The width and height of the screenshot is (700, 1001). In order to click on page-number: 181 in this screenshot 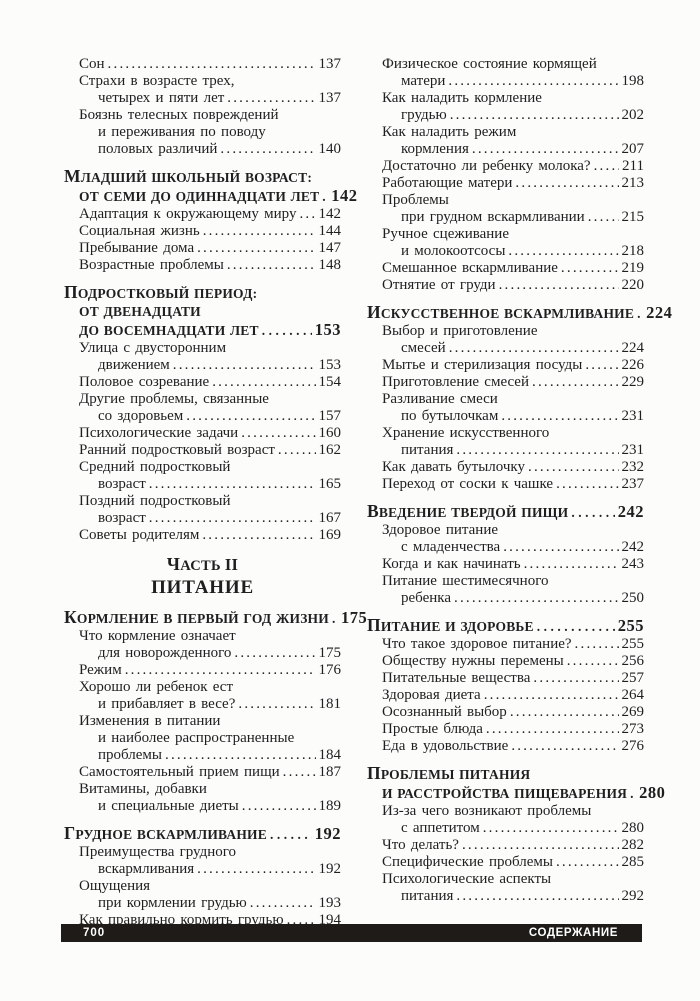, I will do `click(330, 704)`.